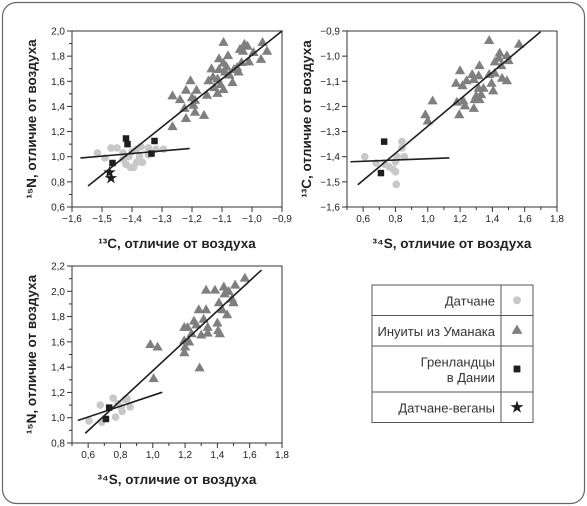 The image size is (587, 506). What do you see at coordinates (363, 219) in the screenshot?
I see `x-tick-label: 0,6` at bounding box center [363, 219].